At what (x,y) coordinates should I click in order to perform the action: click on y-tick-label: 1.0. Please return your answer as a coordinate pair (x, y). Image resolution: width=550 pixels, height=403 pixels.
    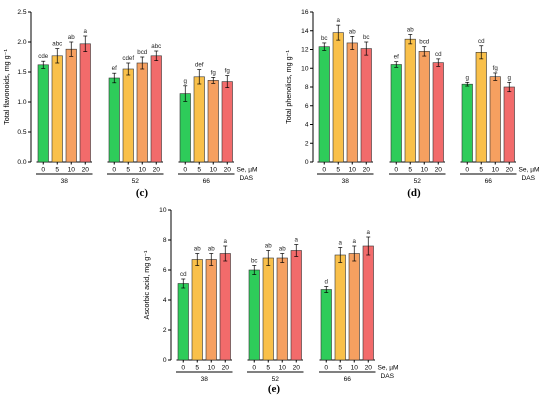
    Looking at the image, I should click on (21, 102).